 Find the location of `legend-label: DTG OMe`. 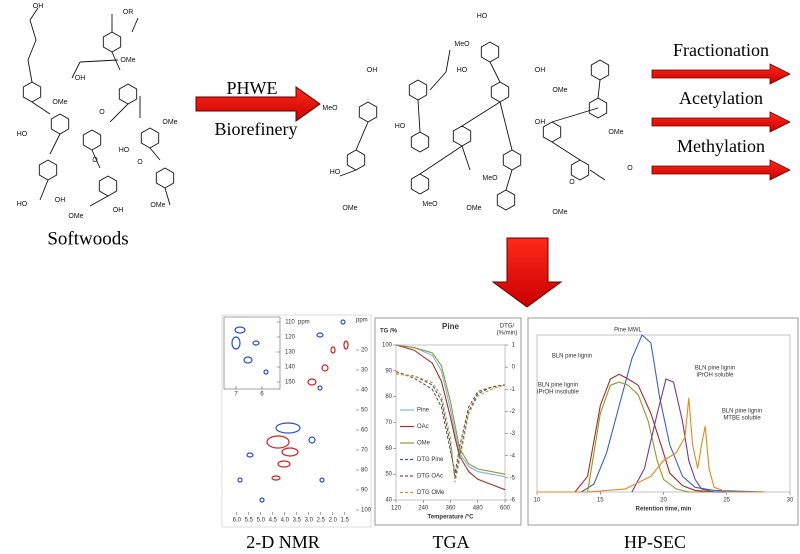

legend-label: DTG OMe is located at coordinates (431, 493).